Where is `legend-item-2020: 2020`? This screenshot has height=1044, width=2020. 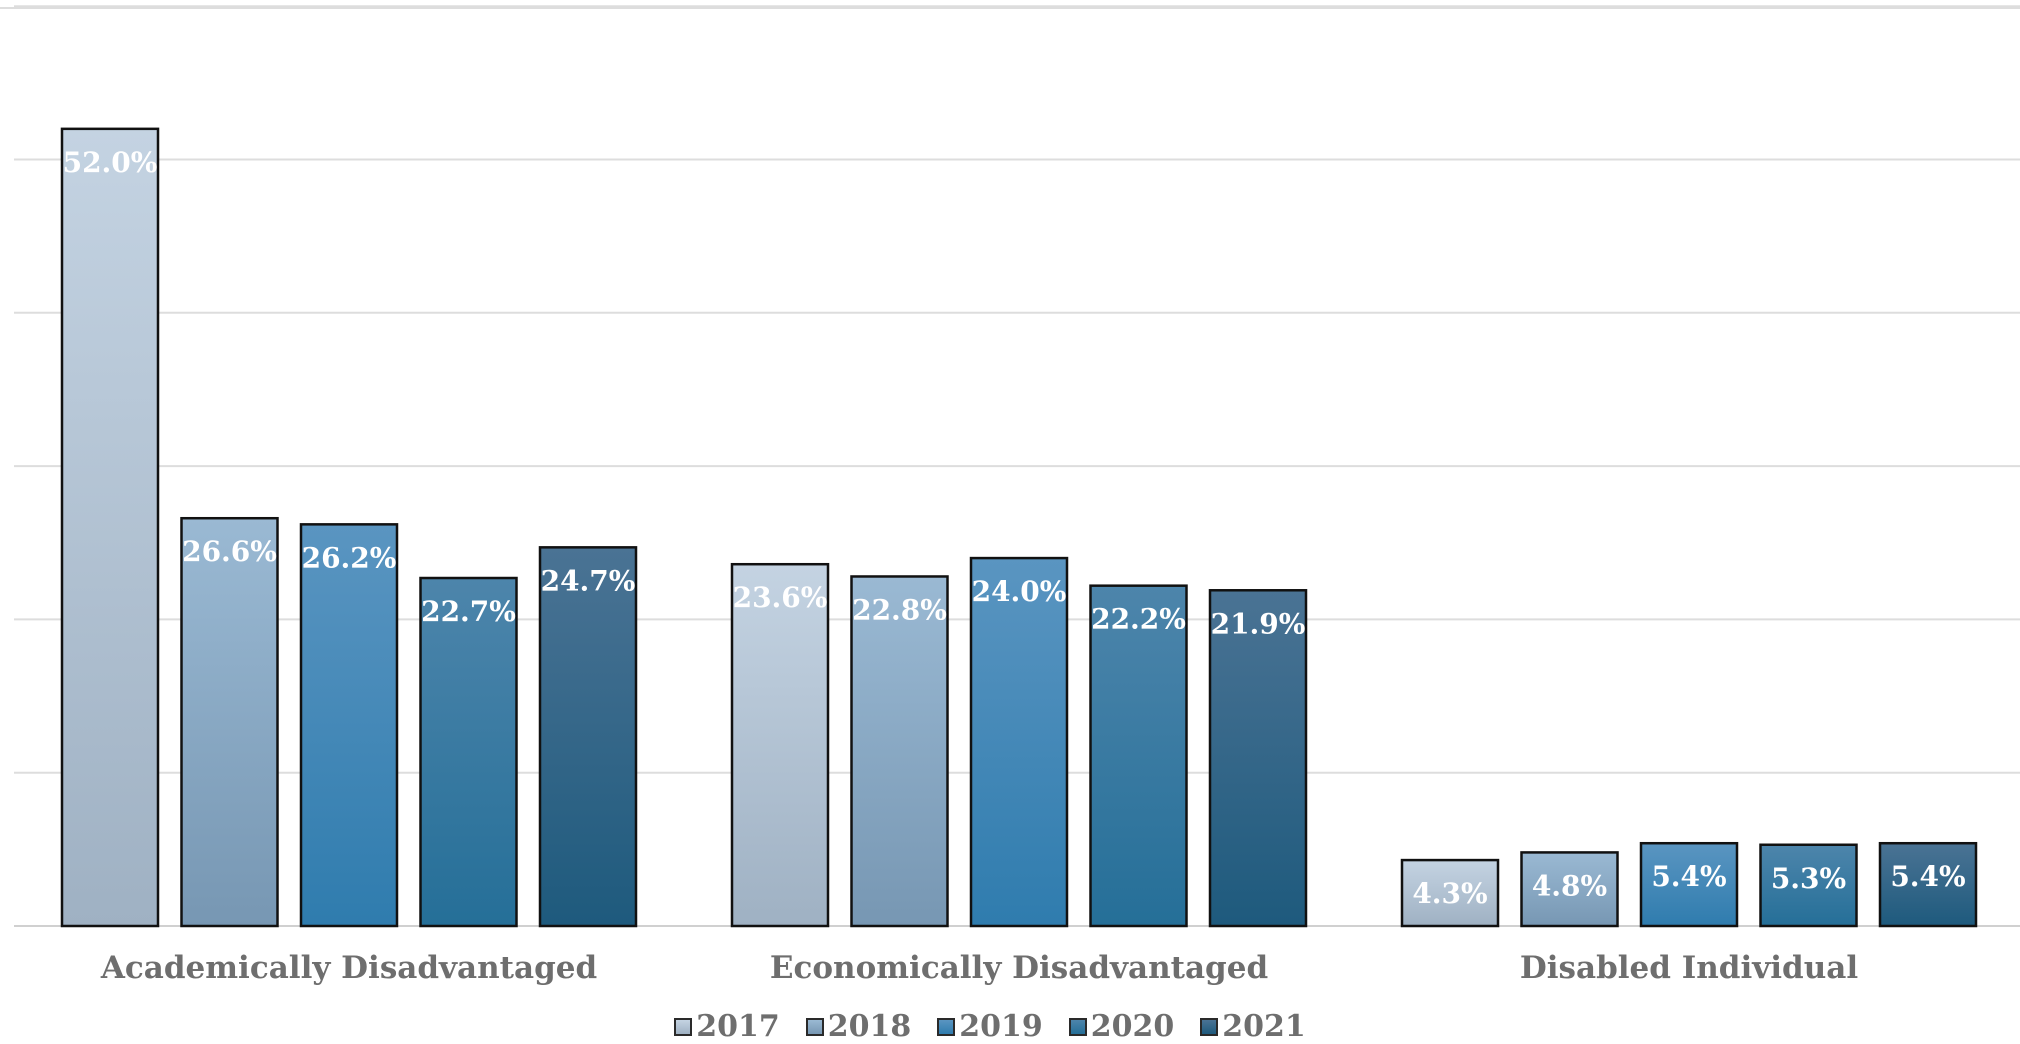
legend-item-2020: 2020 is located at coordinates (1121, 1026).